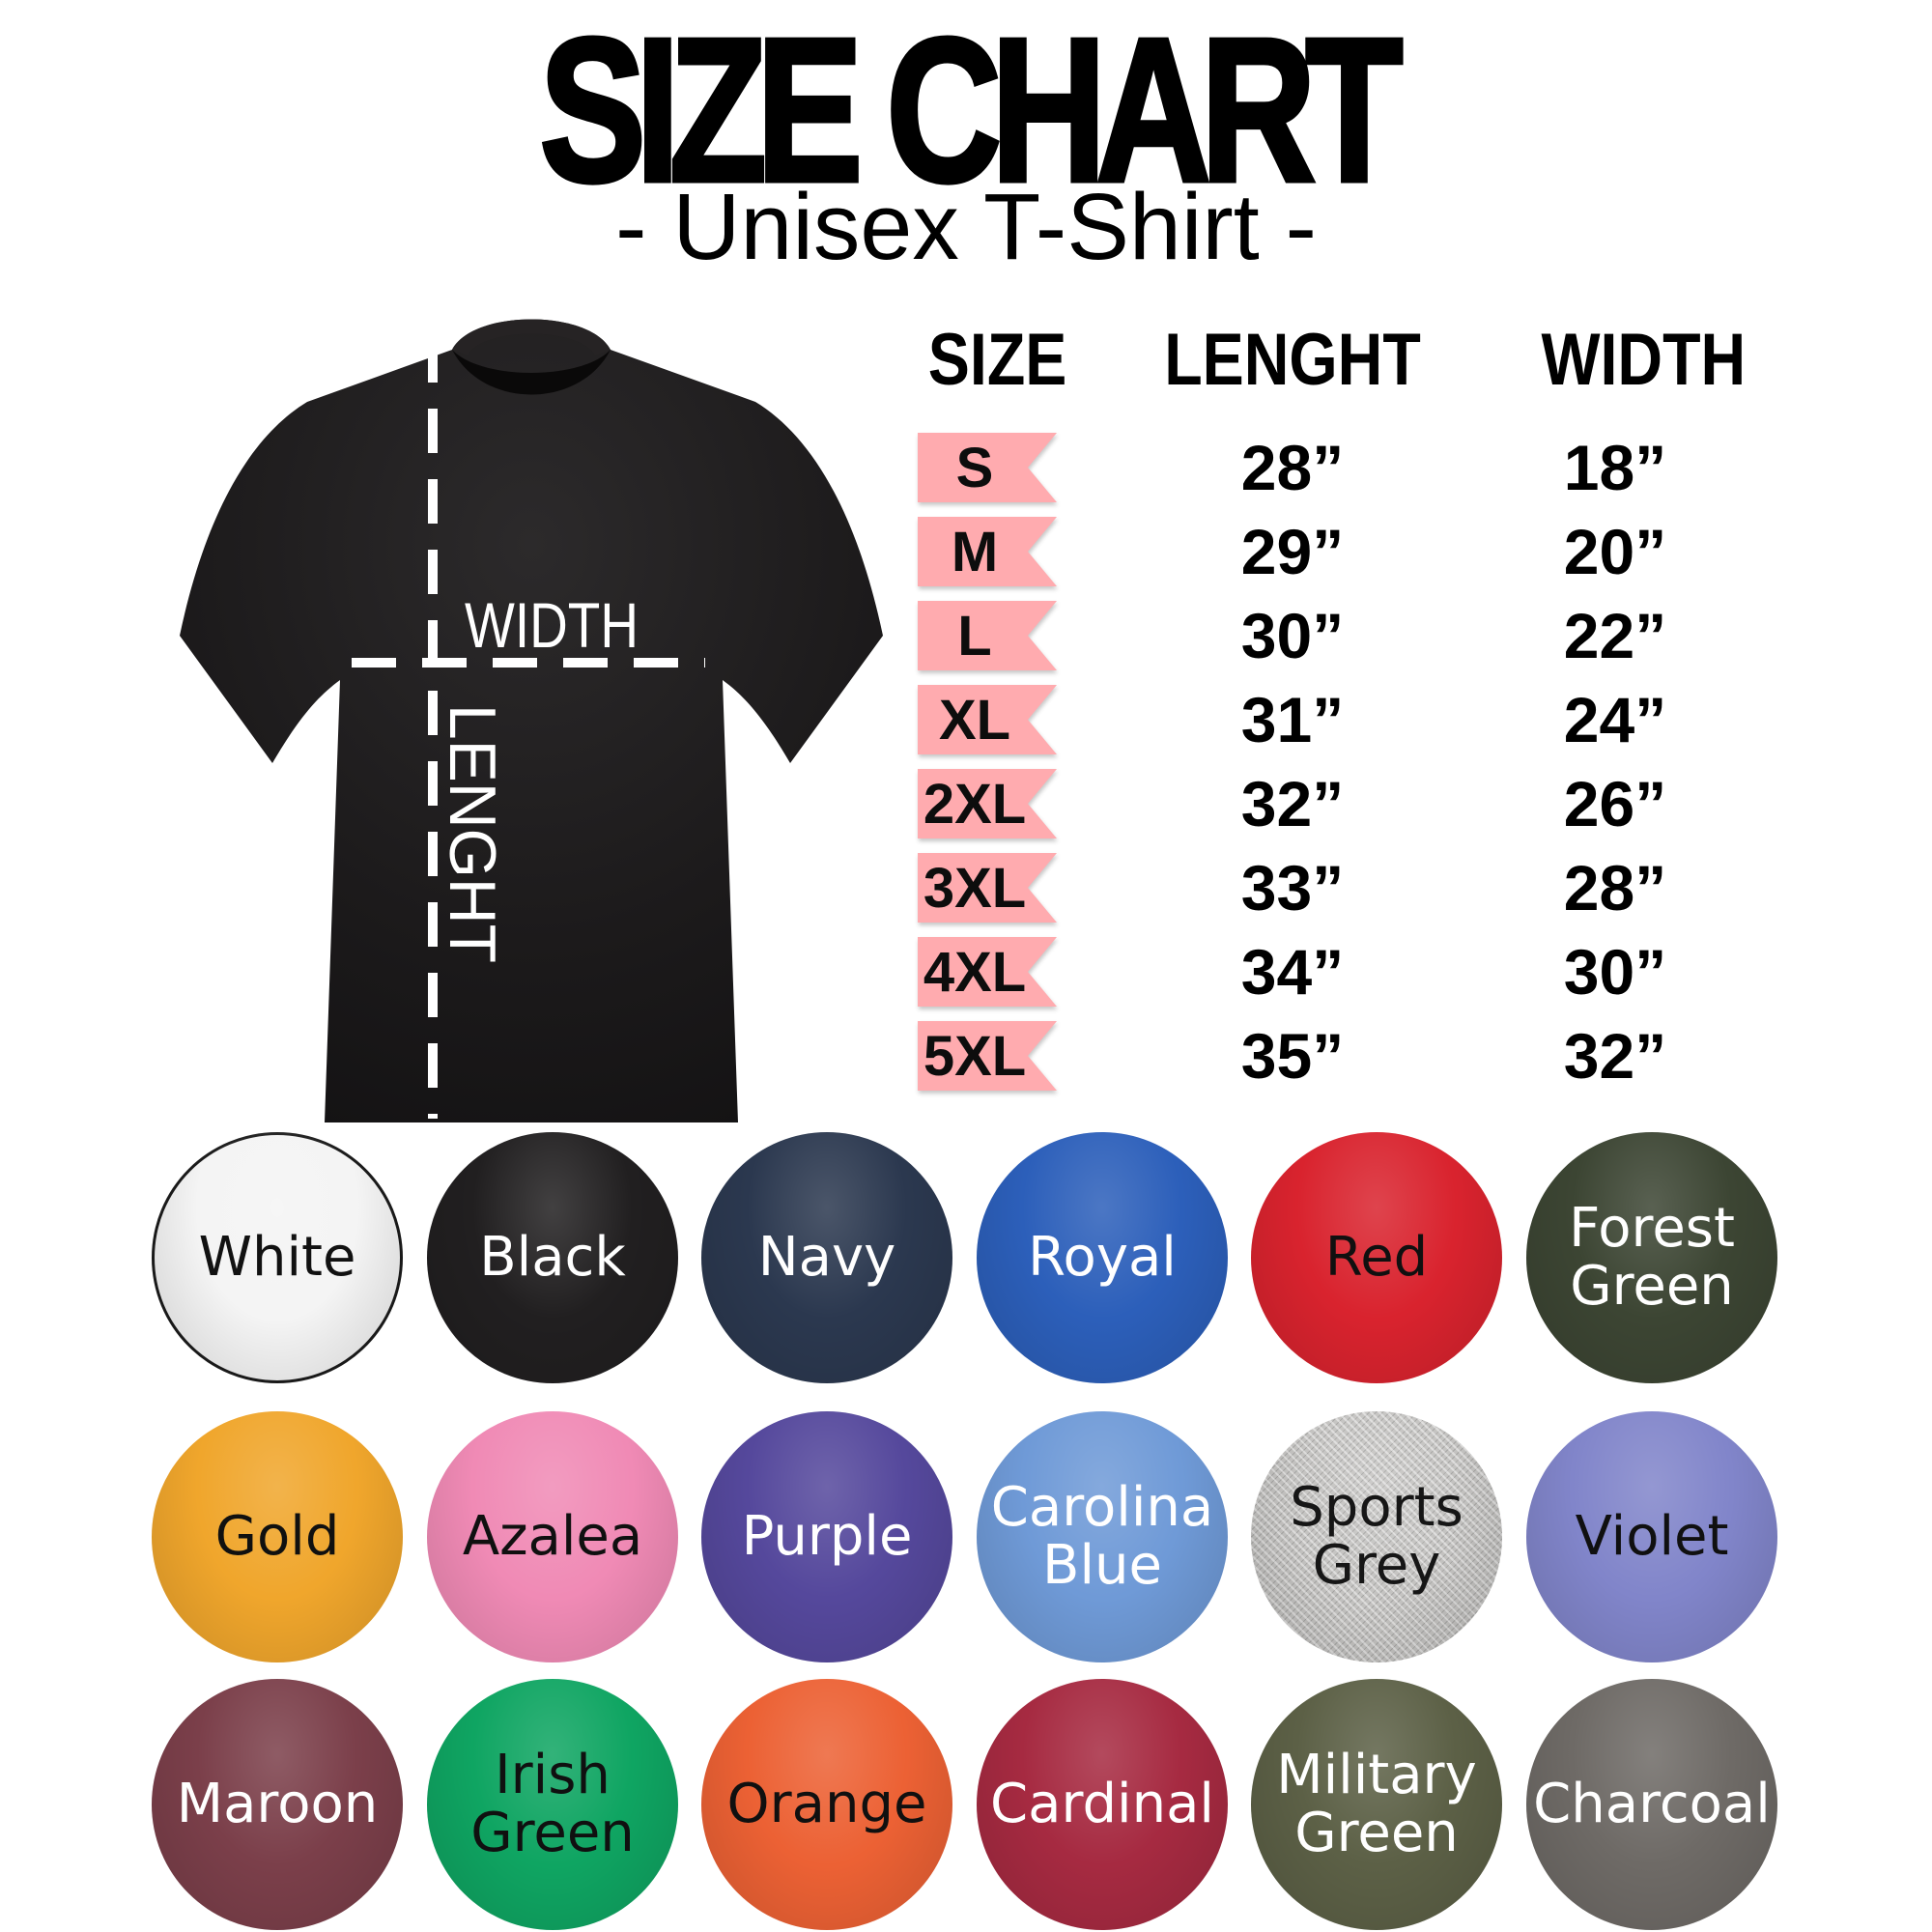  I want to click on size-tag-label: 5XL, so click(987, 1056).